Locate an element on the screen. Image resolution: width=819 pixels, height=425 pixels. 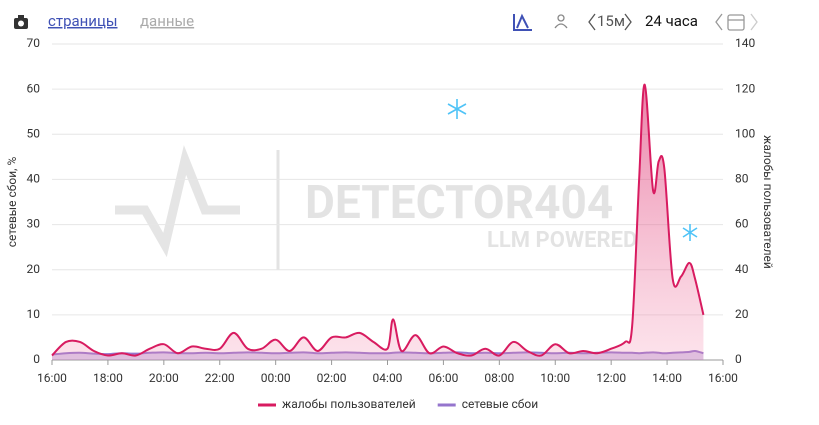
interval: 15м is located at coordinates (611, 21).